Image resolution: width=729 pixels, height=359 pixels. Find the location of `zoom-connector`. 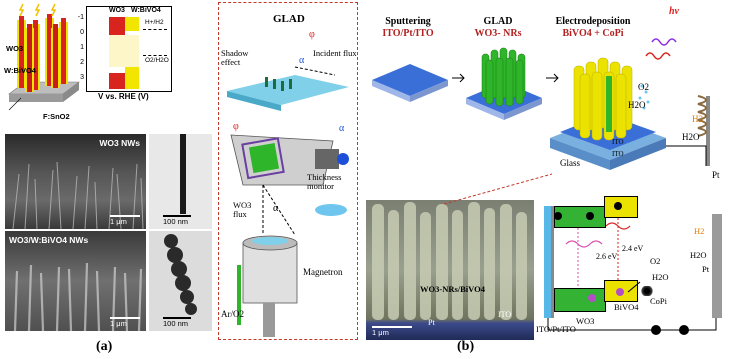

zoom-connector is located at coordinates (498, 189).